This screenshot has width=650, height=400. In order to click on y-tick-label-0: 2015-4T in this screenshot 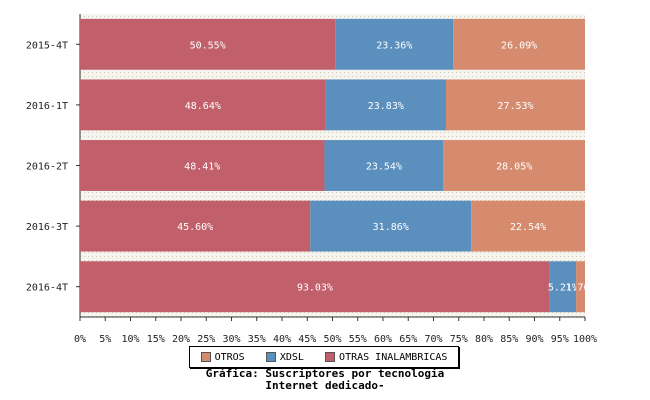, I will do `click(47, 45)`.